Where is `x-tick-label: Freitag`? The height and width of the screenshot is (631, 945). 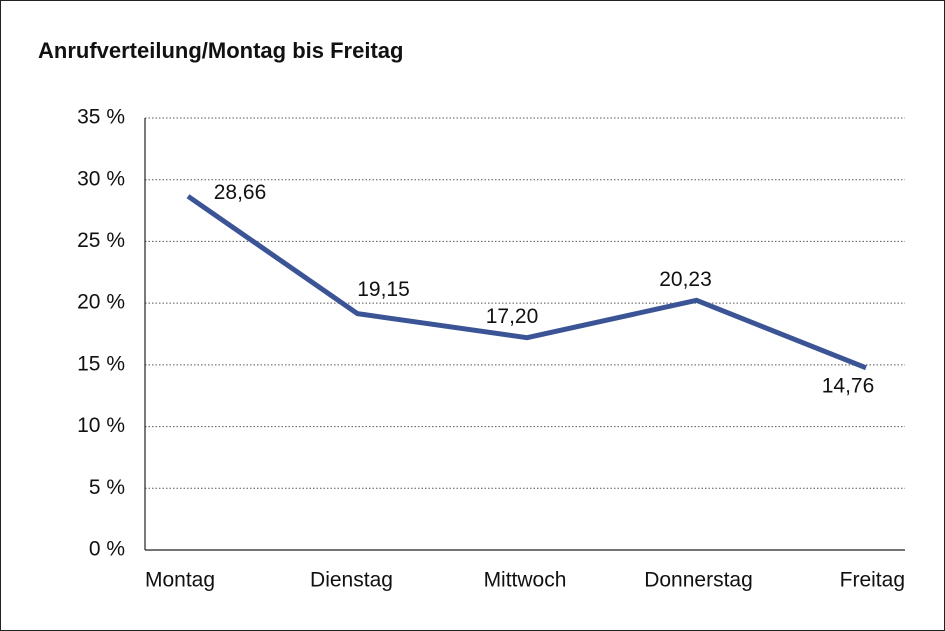 x-tick-label: Freitag is located at coordinates (872, 580).